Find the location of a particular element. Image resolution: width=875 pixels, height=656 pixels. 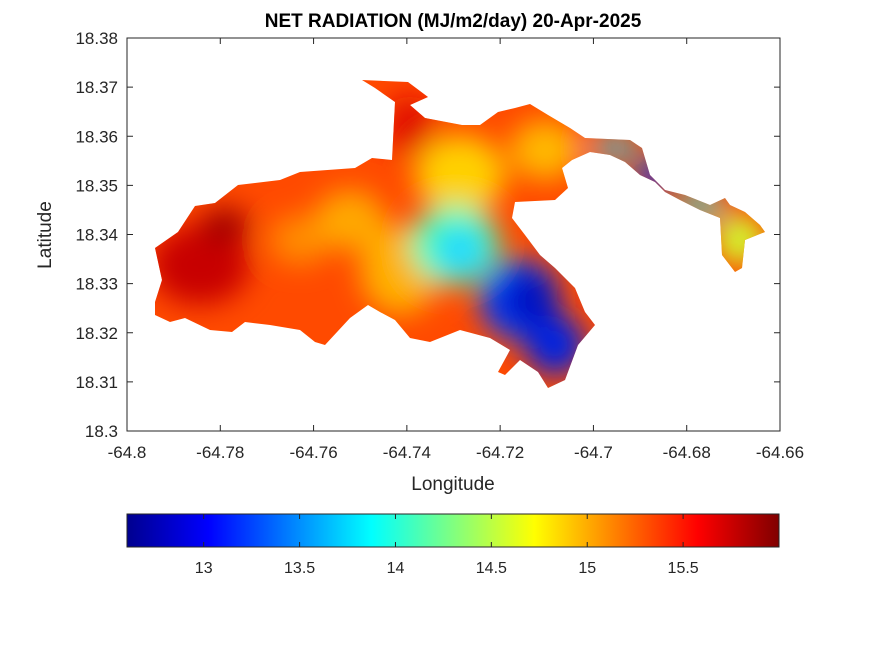

x-axis-label: Longitude is located at coordinates (452, 484).